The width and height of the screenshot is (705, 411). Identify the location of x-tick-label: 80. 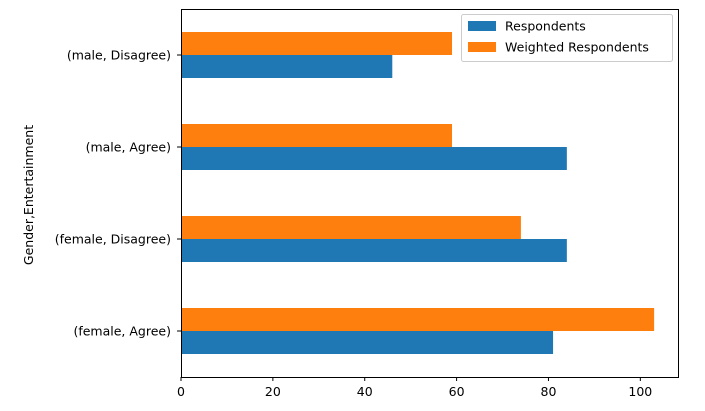
(549, 391).